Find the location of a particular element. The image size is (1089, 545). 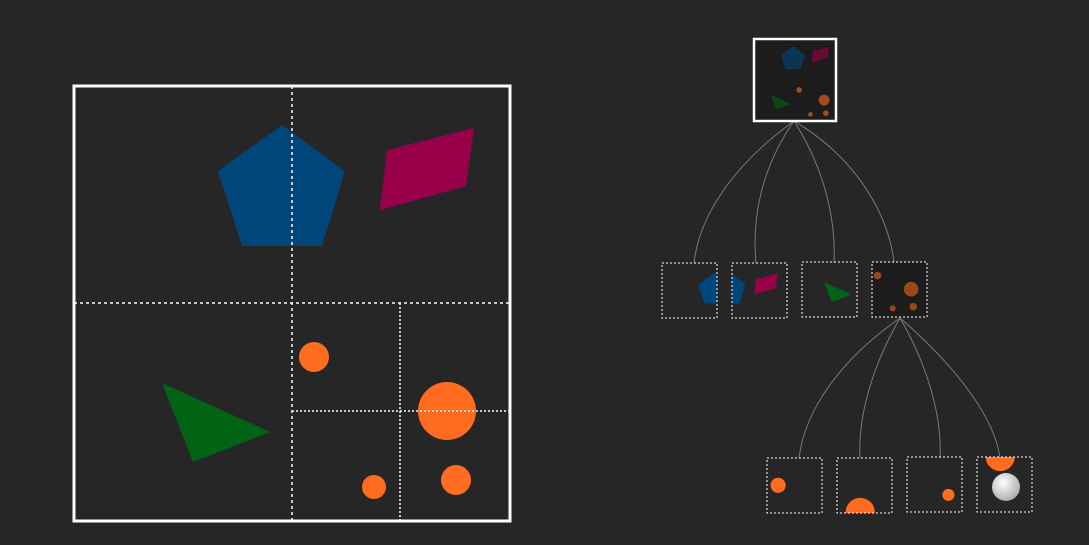

grandchild-nodes is located at coordinates (899, 485).